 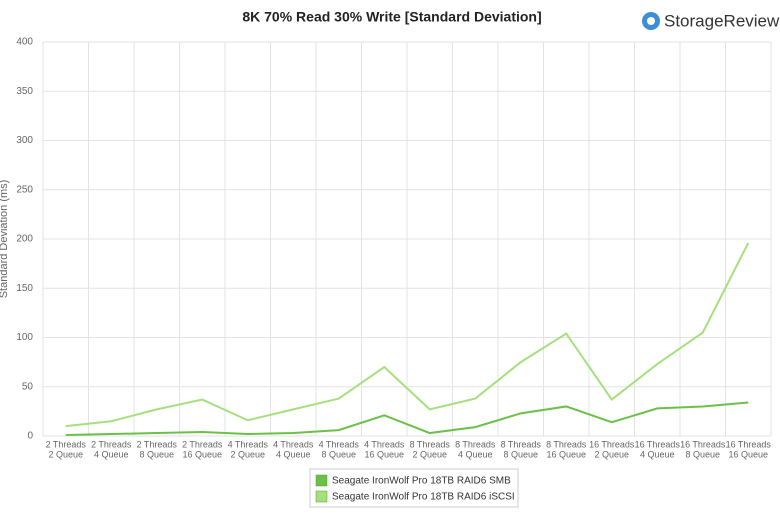 I want to click on y-axis-label: Standard Deviation (ms), so click(x=5, y=239).